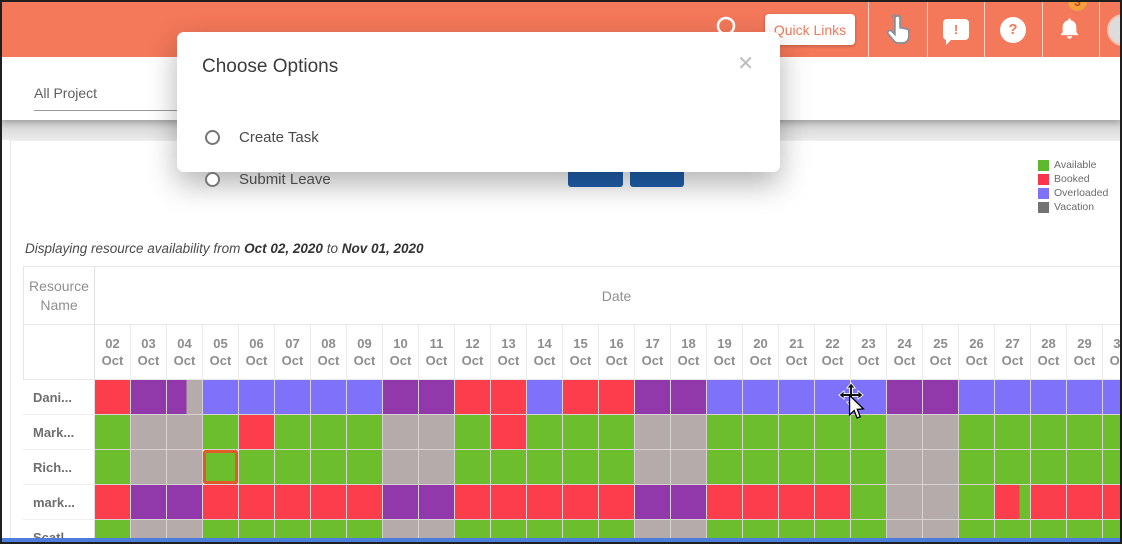  I want to click on hand-click-icon, so click(898, 29).